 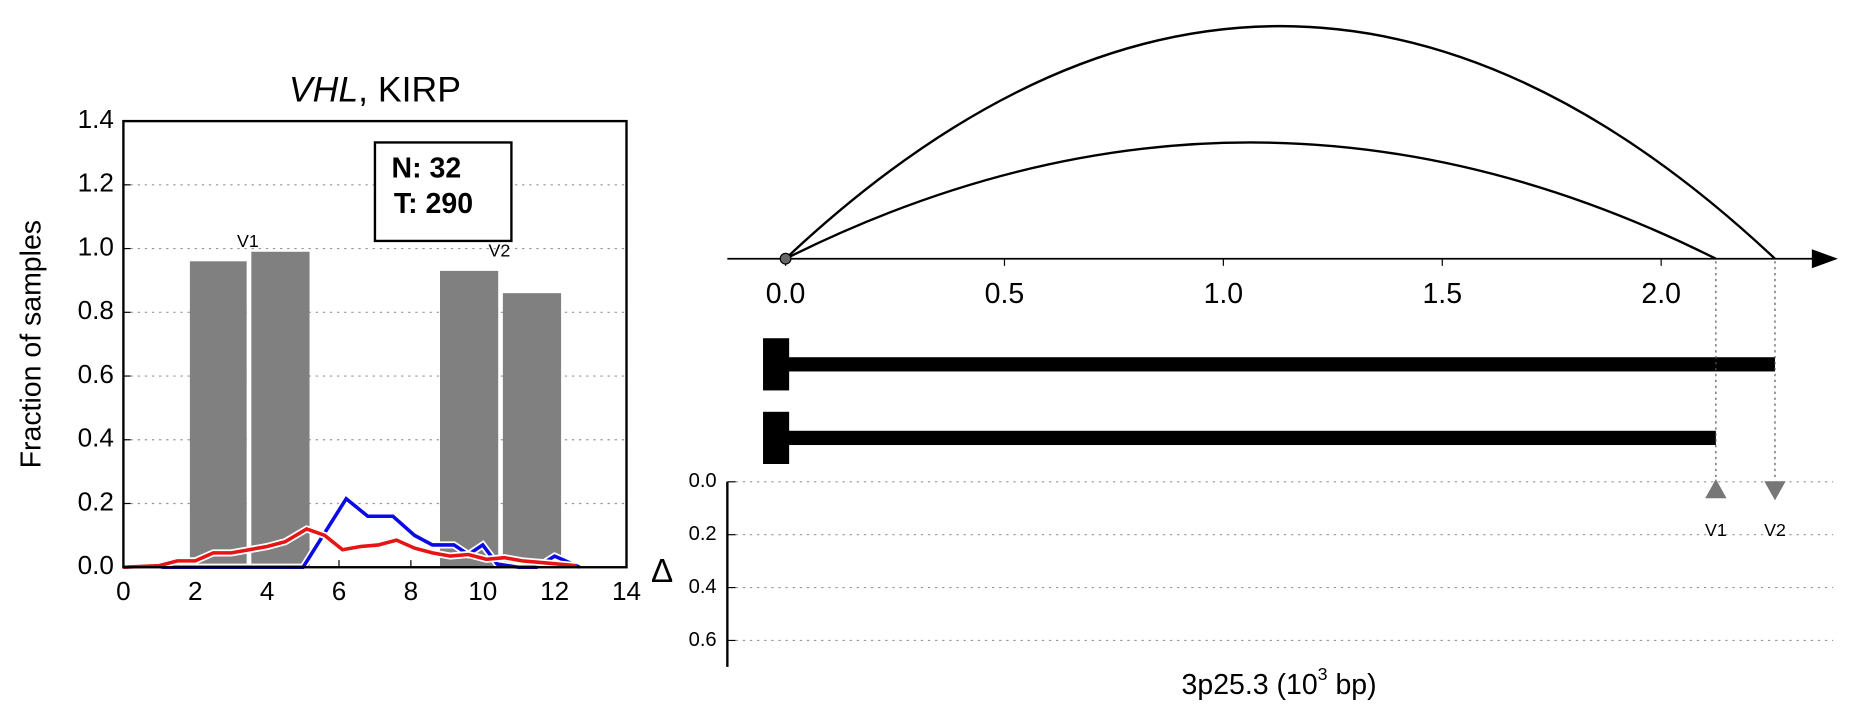 What do you see at coordinates (411, 591) in the screenshot?
I see `x-tick-label: 8` at bounding box center [411, 591].